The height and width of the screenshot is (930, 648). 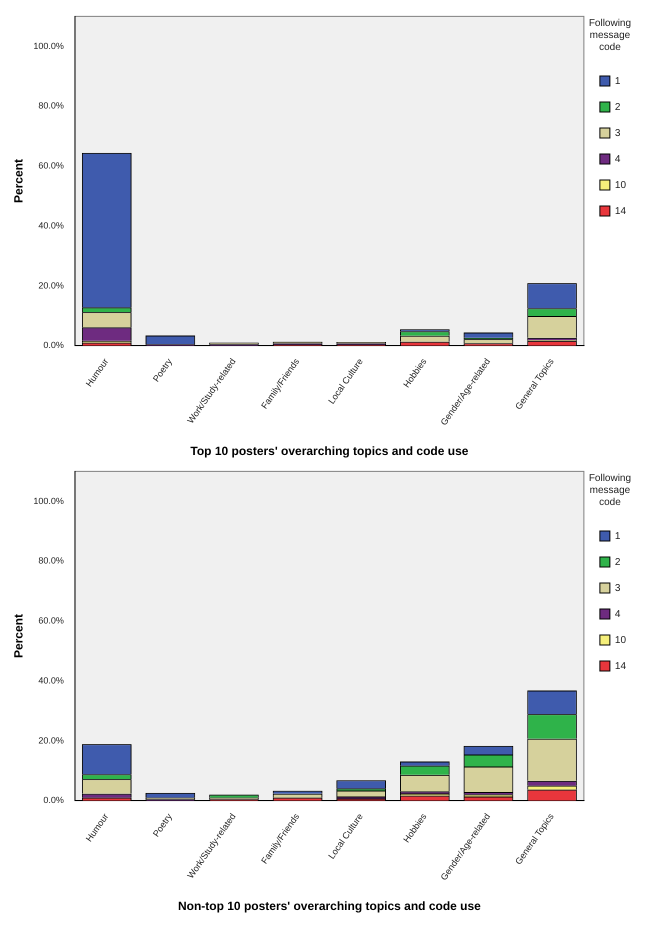 What do you see at coordinates (329, 451) in the screenshot?
I see `x-axis-title: Top 10 posters' overarching topics and code use` at bounding box center [329, 451].